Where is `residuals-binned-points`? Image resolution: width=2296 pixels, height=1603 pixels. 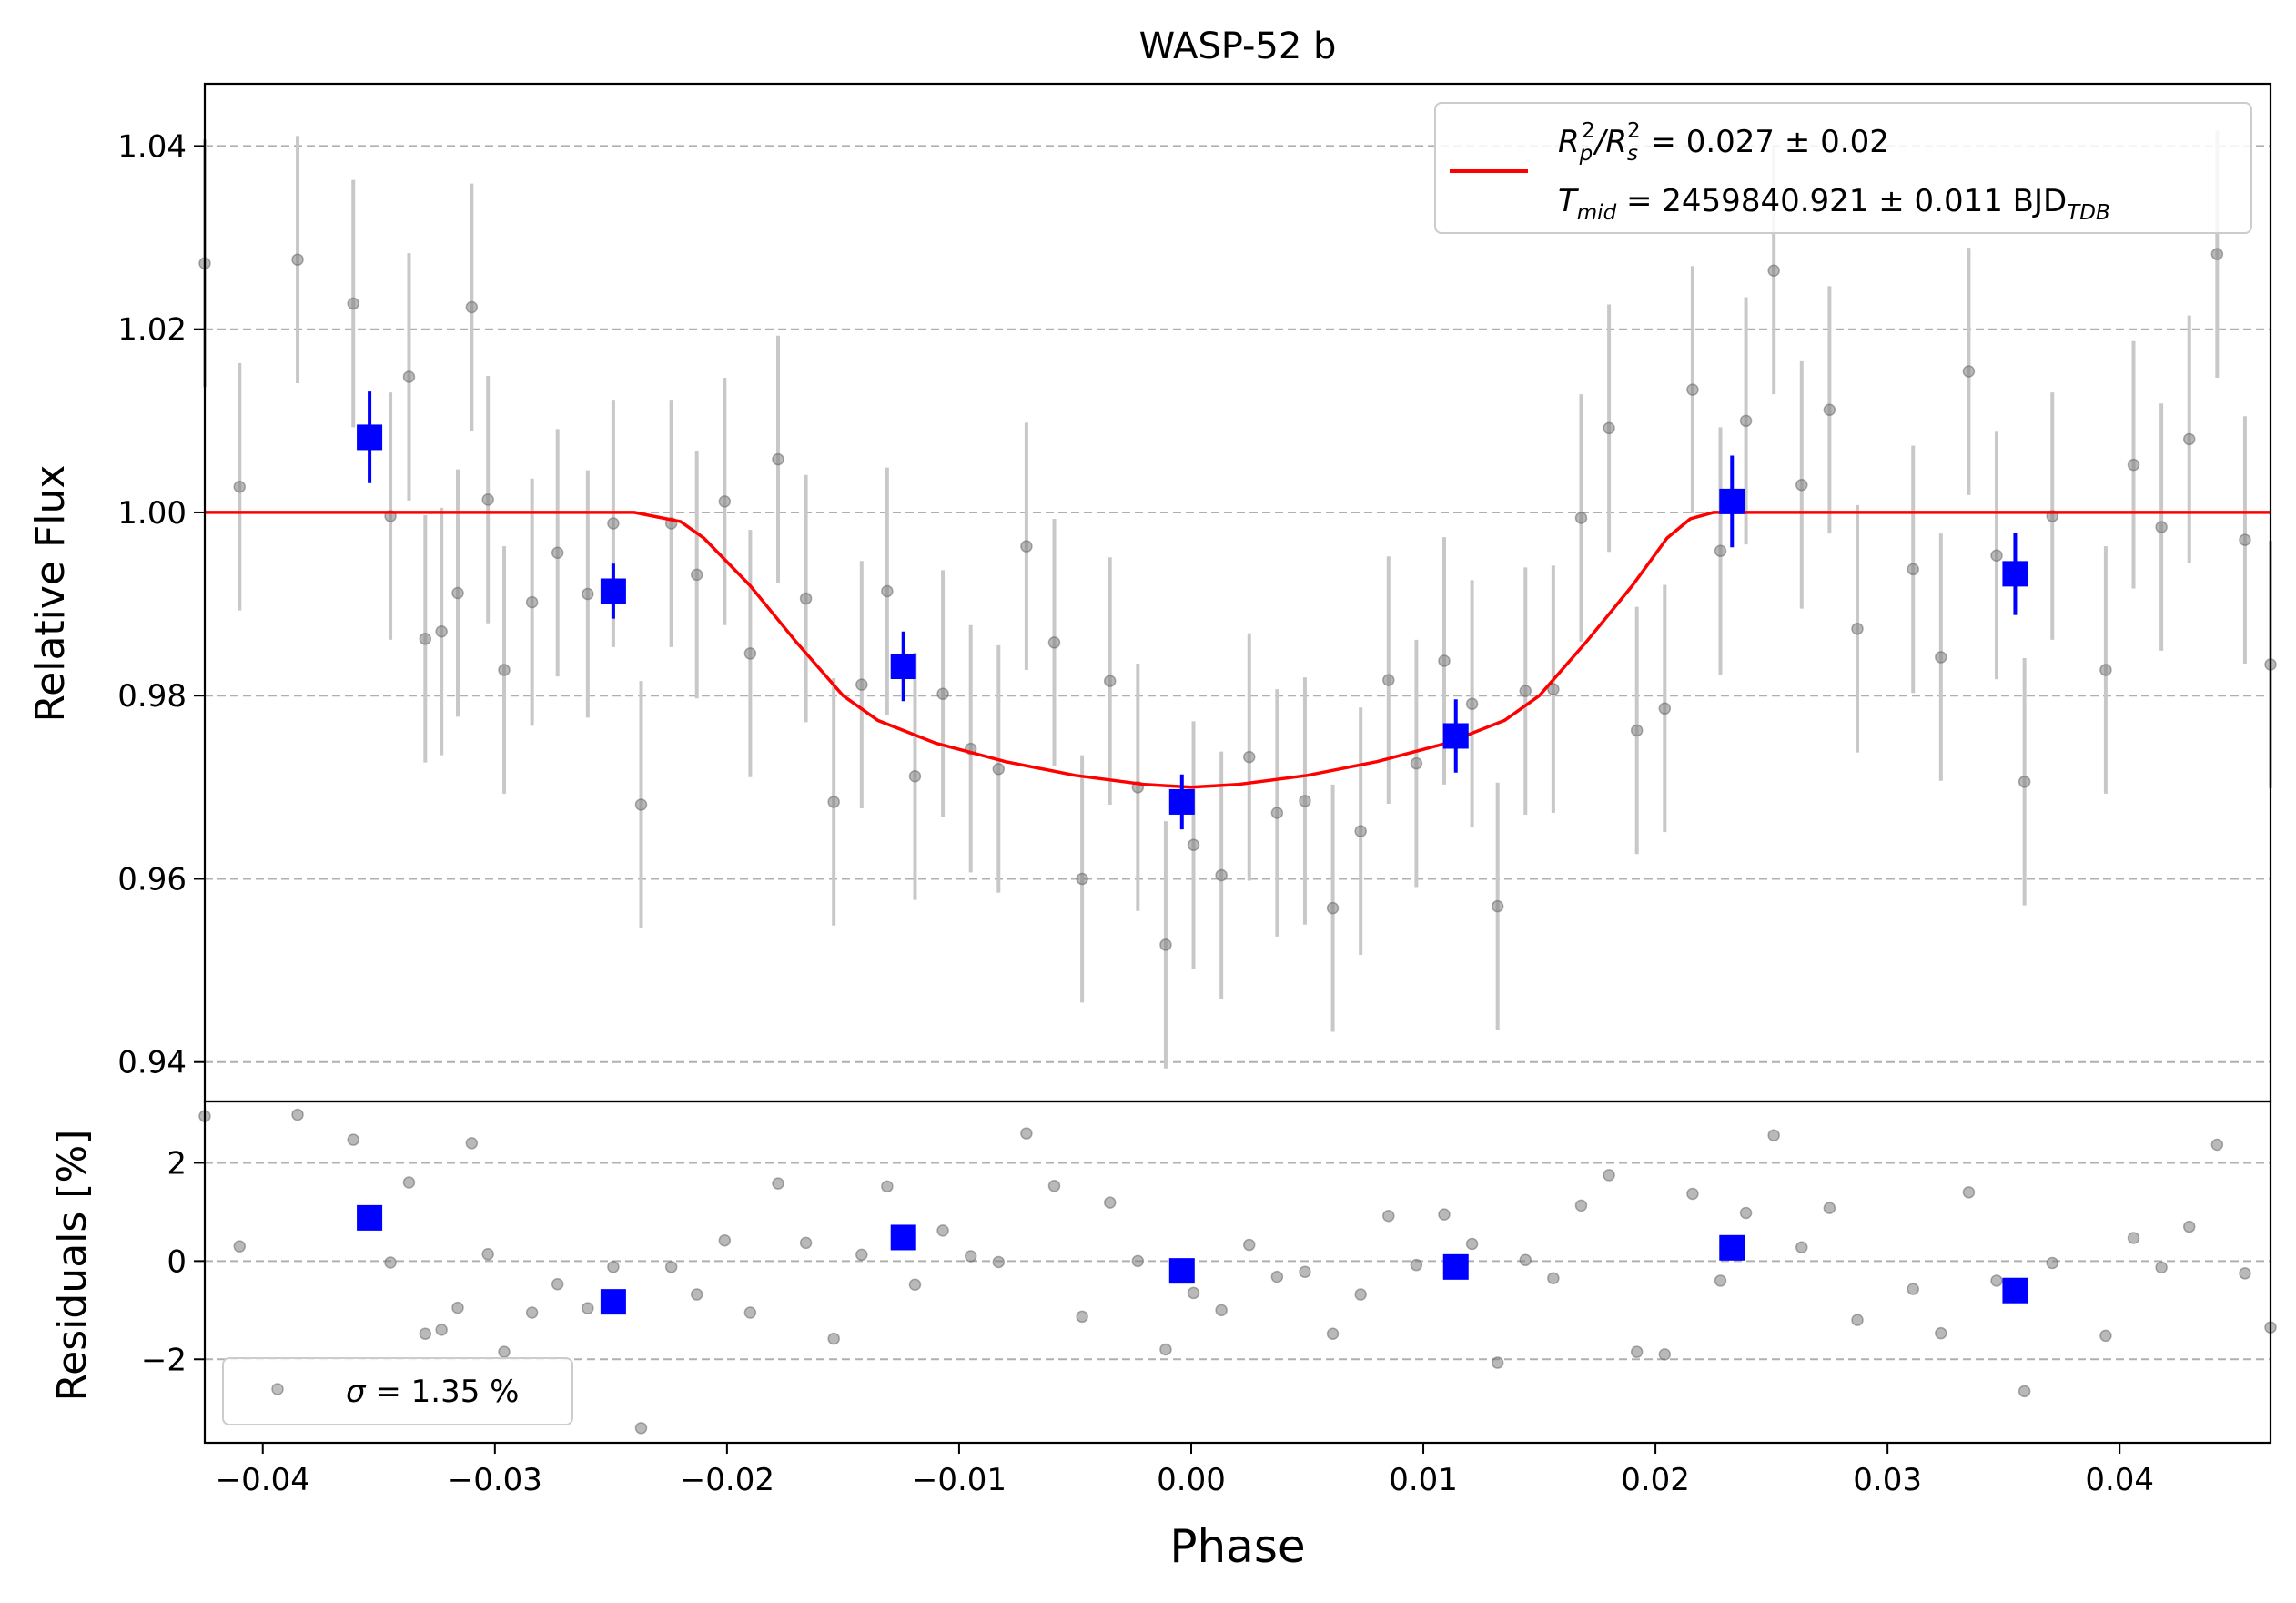 residuals-binned-points is located at coordinates (1193, 1259).